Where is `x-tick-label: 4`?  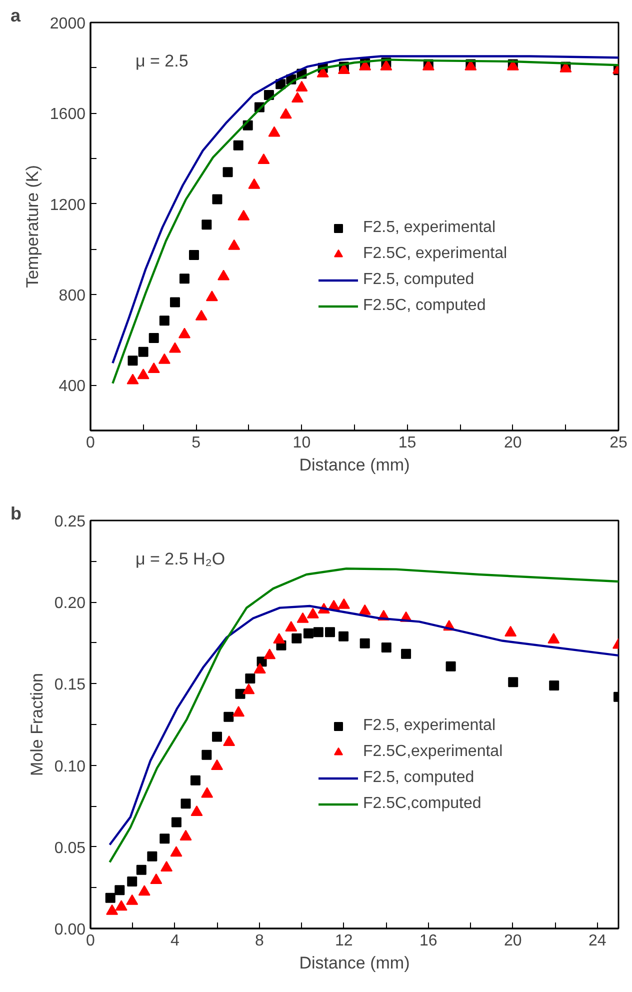
x-tick-label: 4 is located at coordinates (175, 941).